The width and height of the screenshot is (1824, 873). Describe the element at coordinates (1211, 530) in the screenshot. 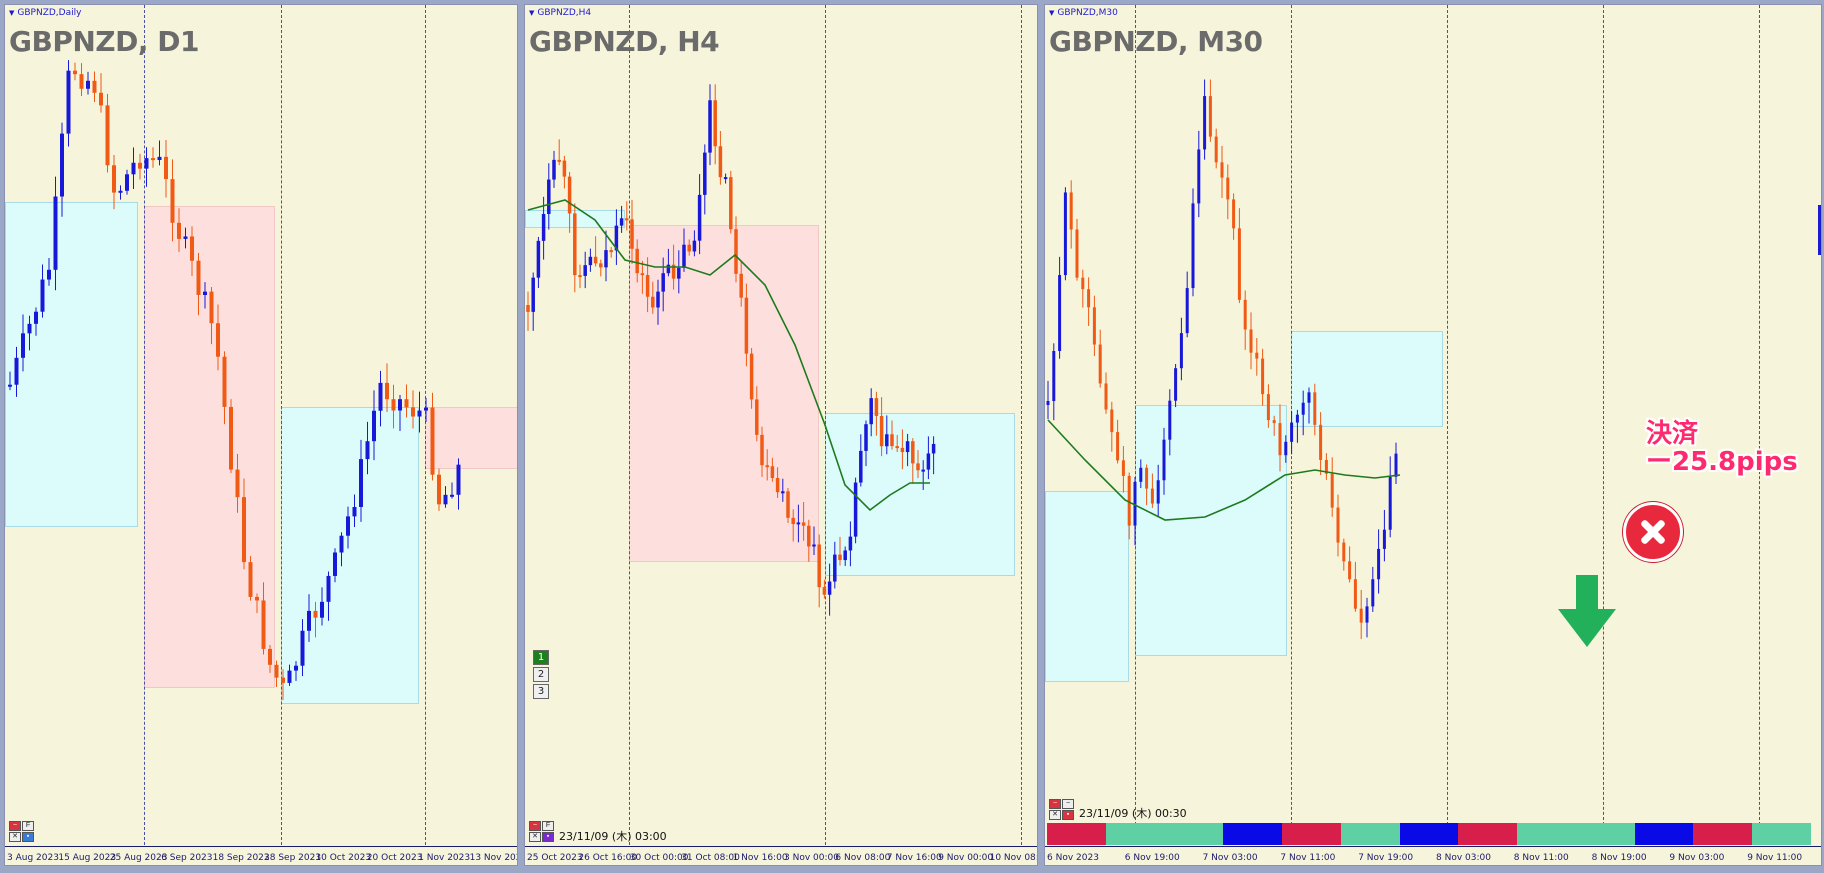

I see `zone-blue` at that location.